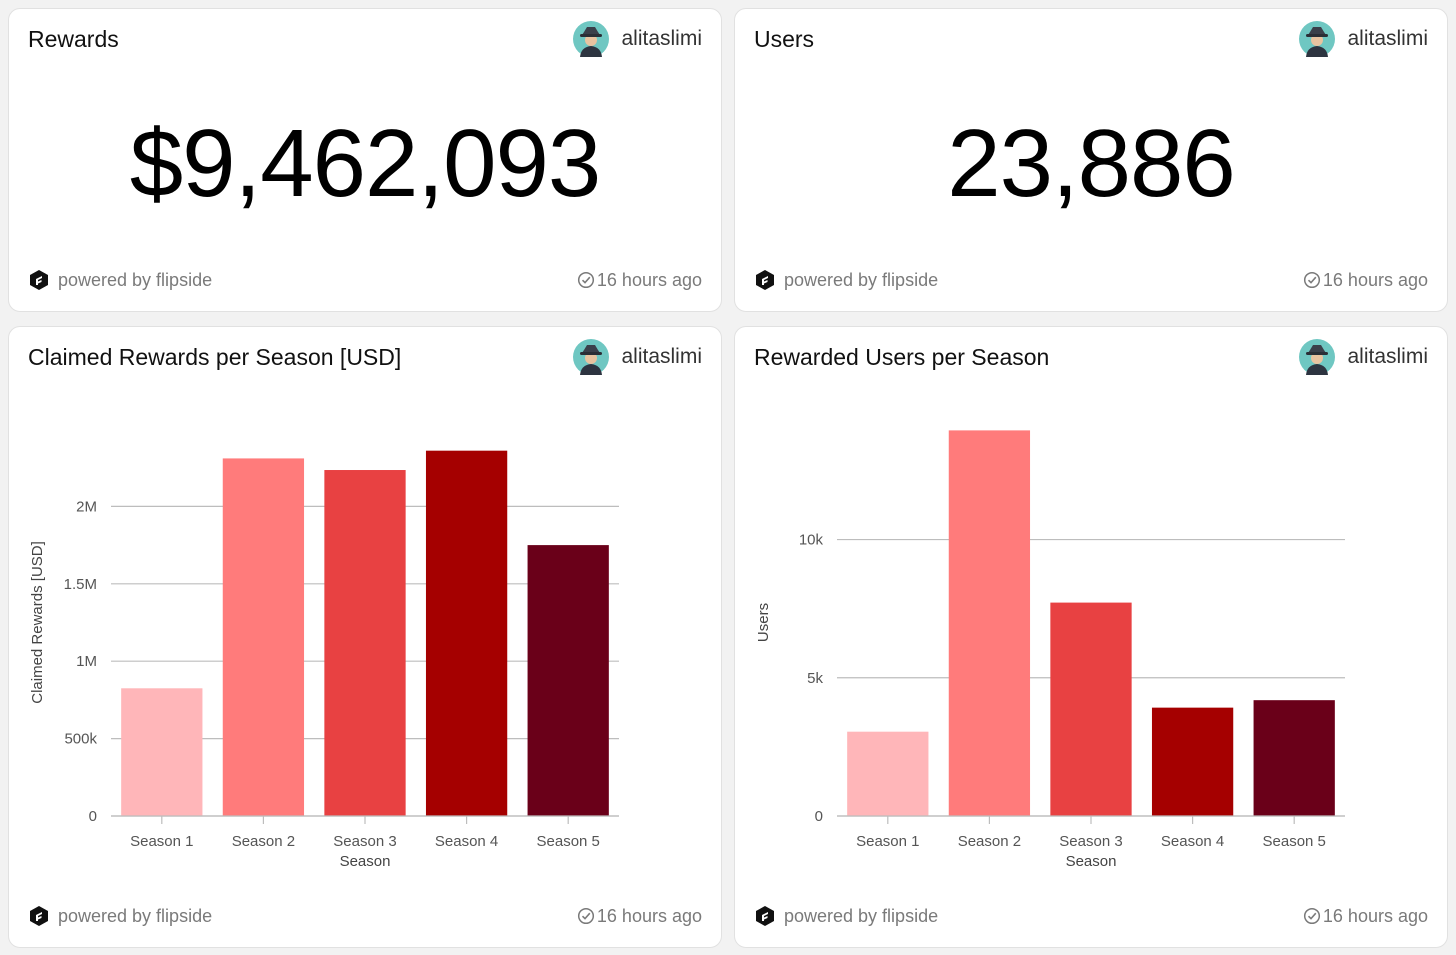 This screenshot has height=955, width=1456. What do you see at coordinates (37, 622) in the screenshot?
I see `y-axis-title: Claimed Rewards [USD]` at bounding box center [37, 622].